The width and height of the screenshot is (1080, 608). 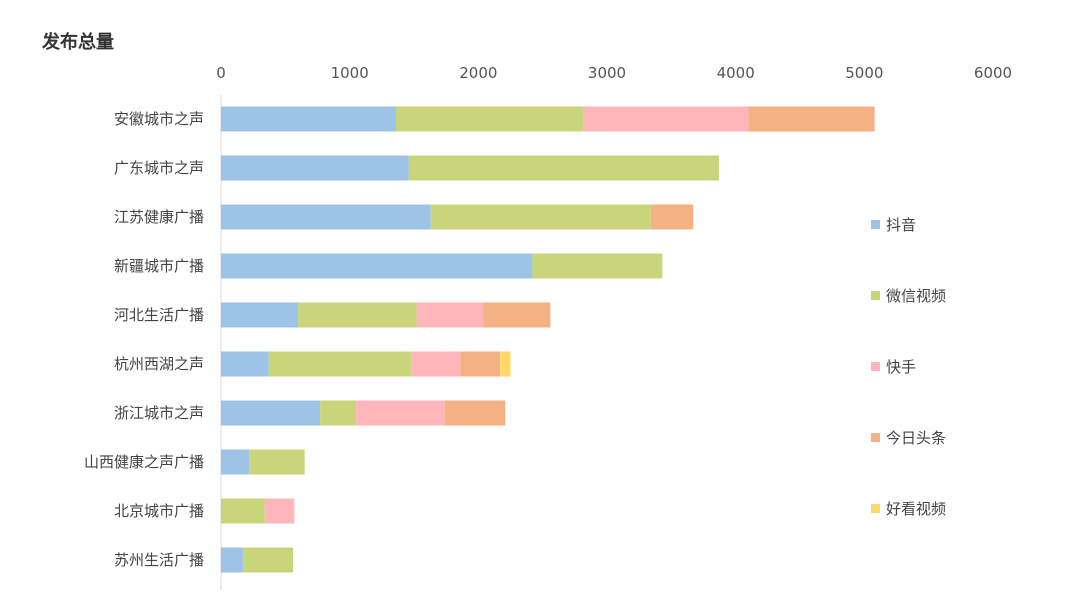 I want to click on legend-label: 抖音, so click(x=901, y=225).